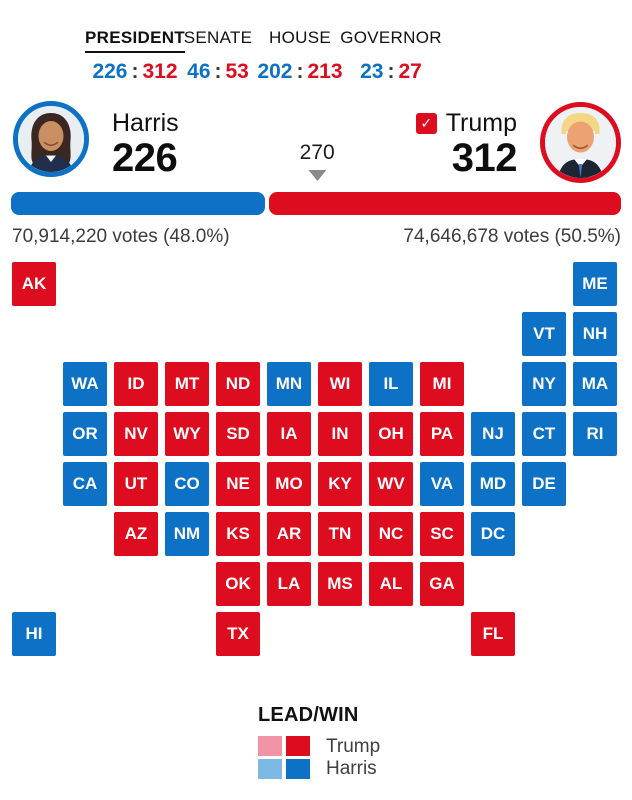 This screenshot has height=800, width=632. I want to click on state-tile-az: AZ, so click(136, 534).